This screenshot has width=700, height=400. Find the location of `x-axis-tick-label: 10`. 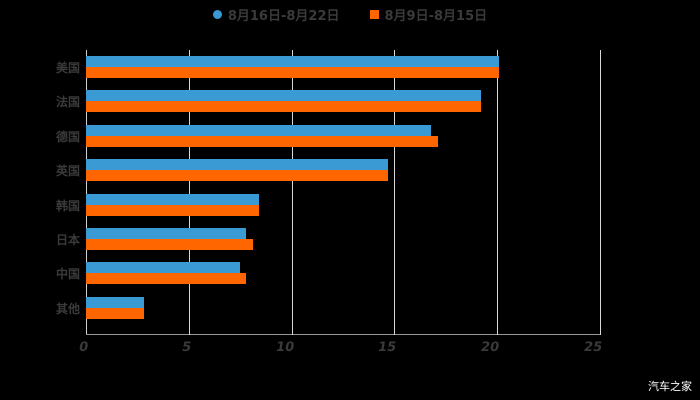

x-axis-tick-label: 10 is located at coordinates (284, 347).